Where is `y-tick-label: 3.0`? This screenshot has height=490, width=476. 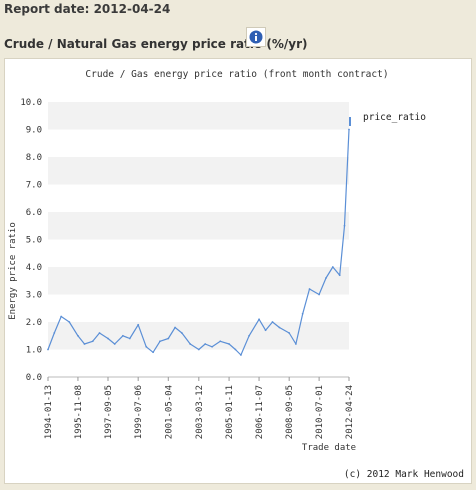
y-tick-label: 3.0 is located at coordinates (34, 296).